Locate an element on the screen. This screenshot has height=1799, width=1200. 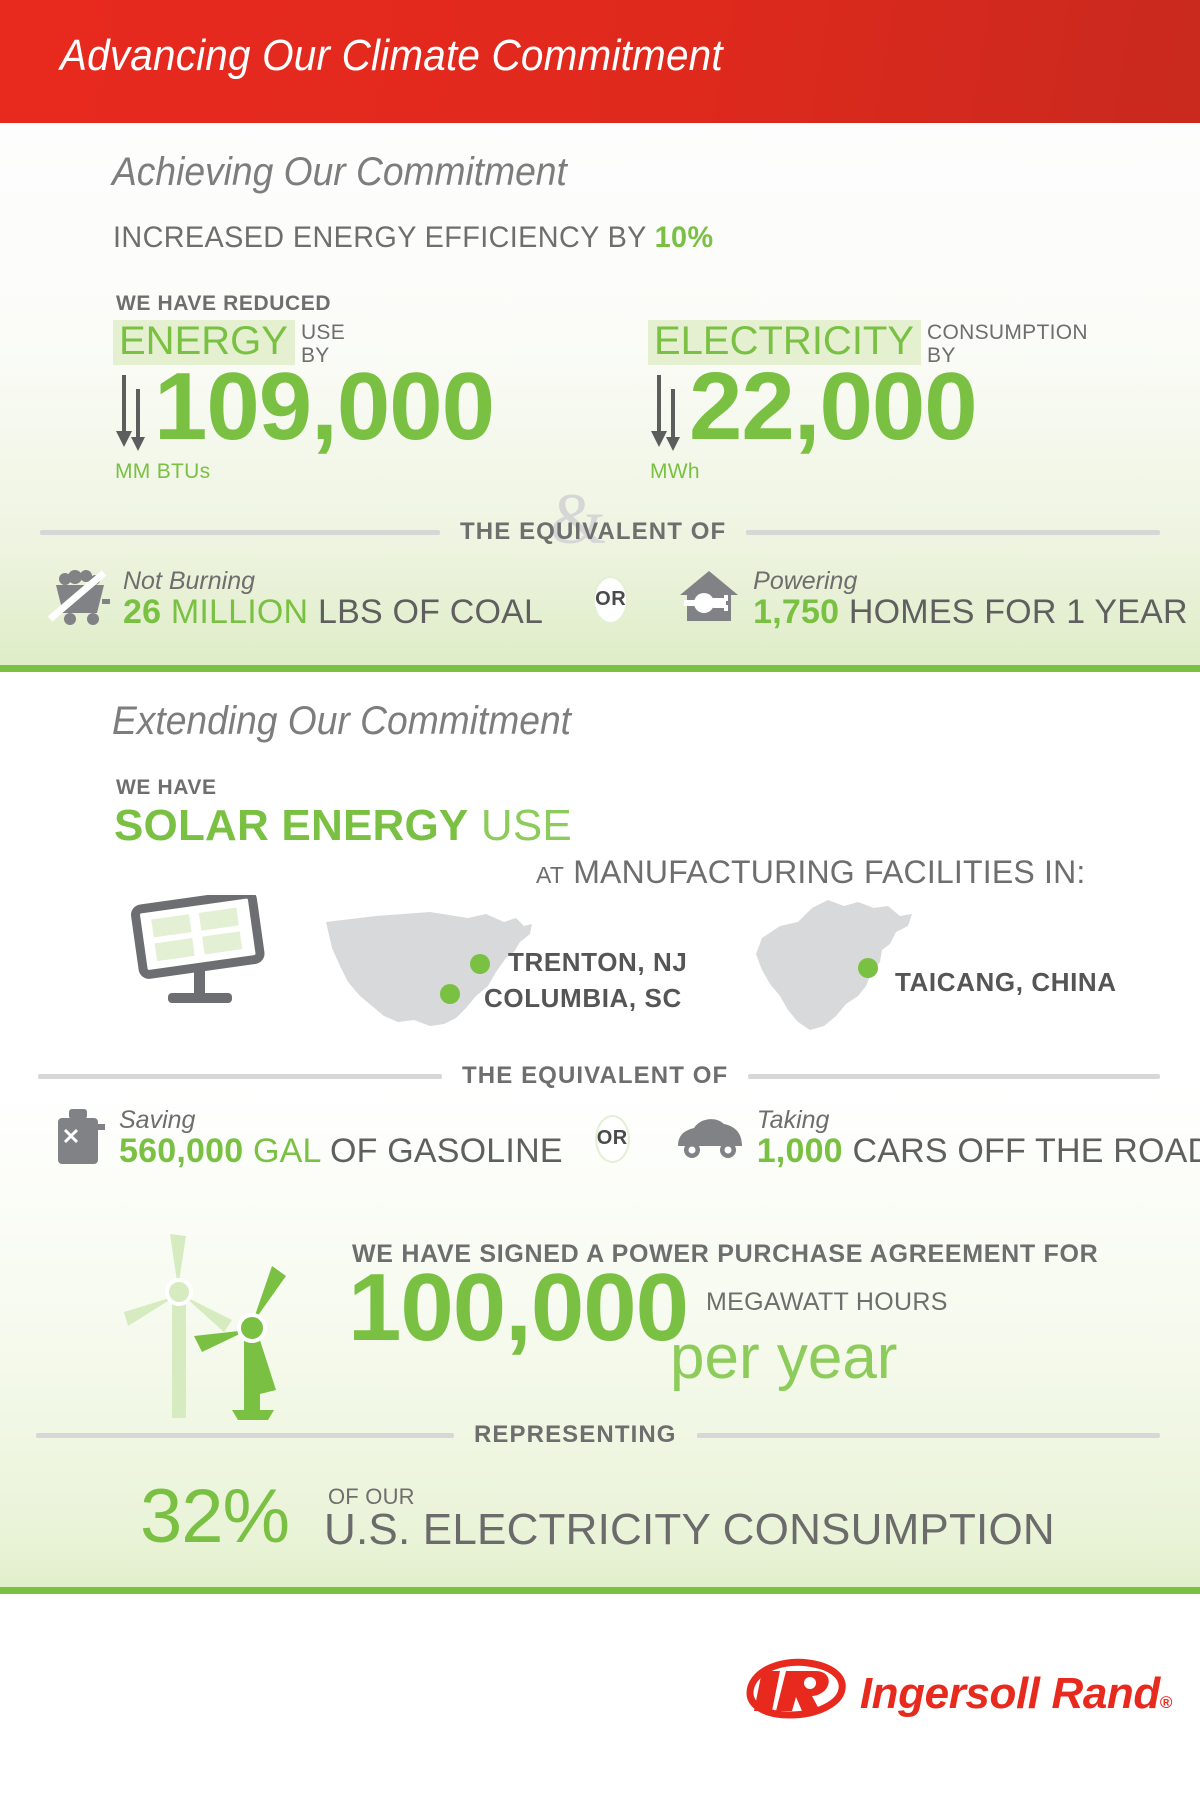
logo-registered-mark: ® is located at coordinates (1166, 1702).